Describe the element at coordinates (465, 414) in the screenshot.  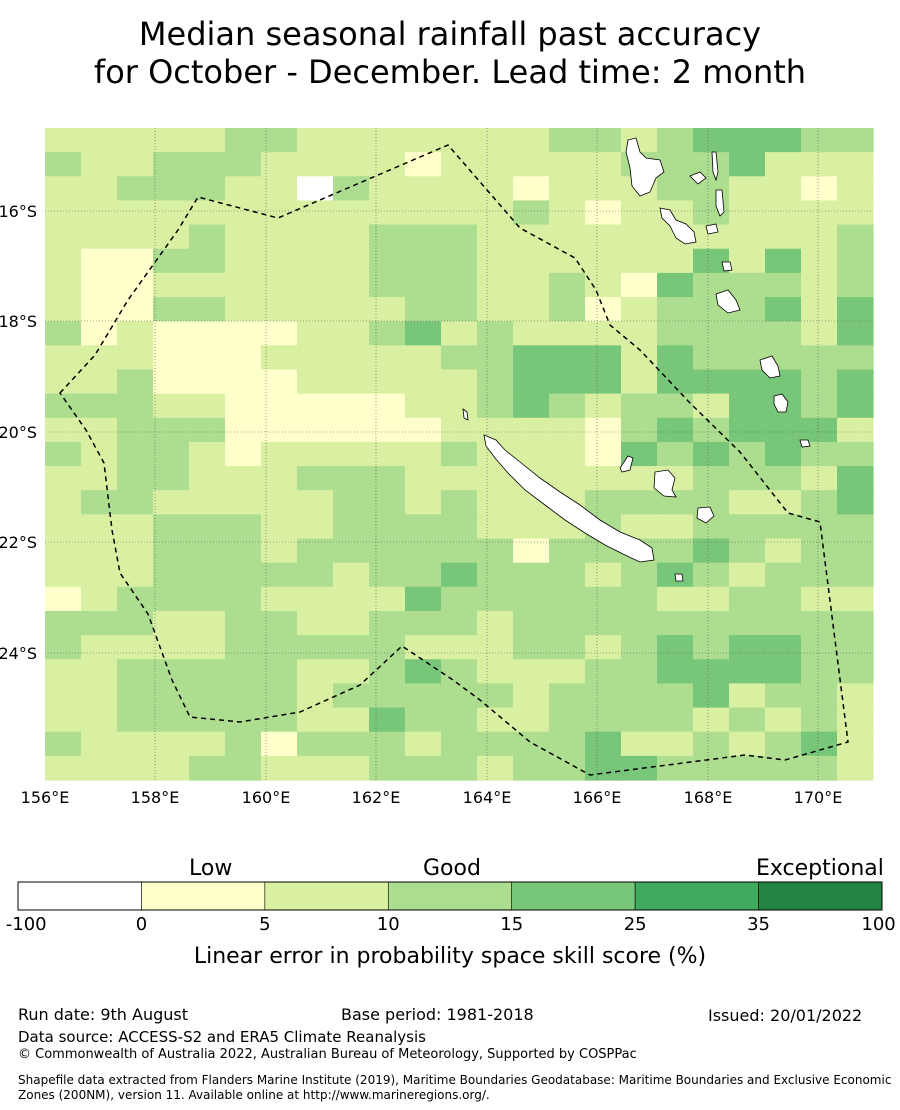
I see `belep-island` at that location.